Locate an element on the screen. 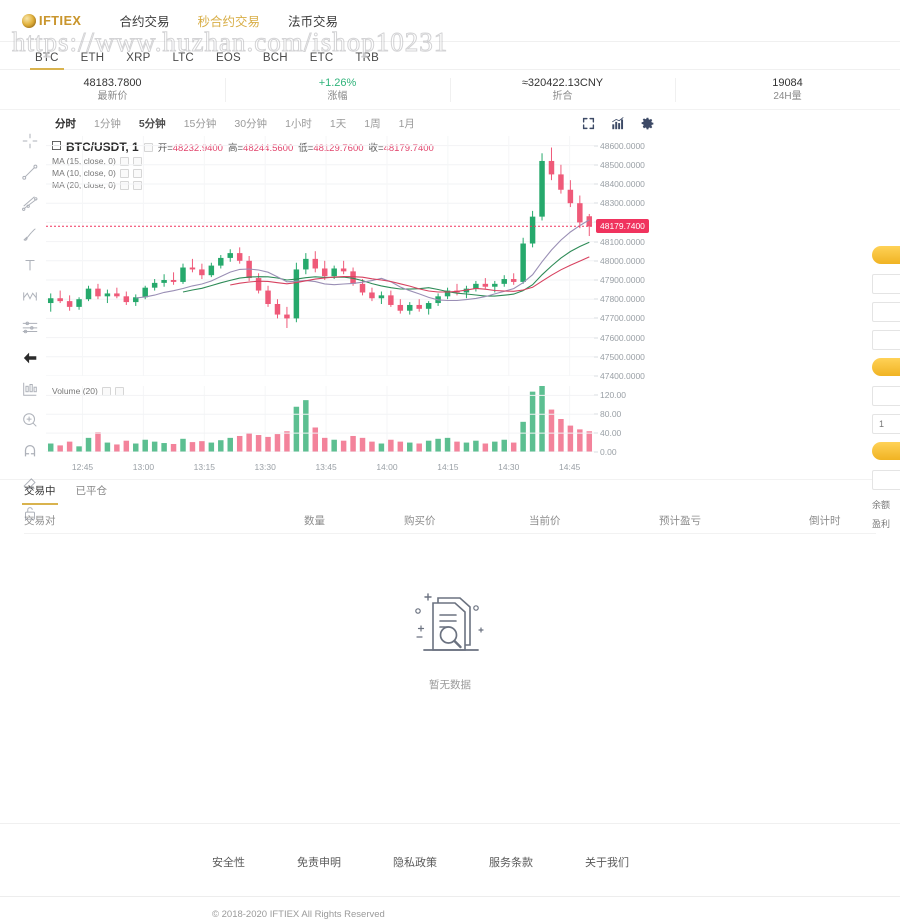 This screenshot has height=920, width=900. price-axis-tick: 48100.0000 is located at coordinates (622, 241).